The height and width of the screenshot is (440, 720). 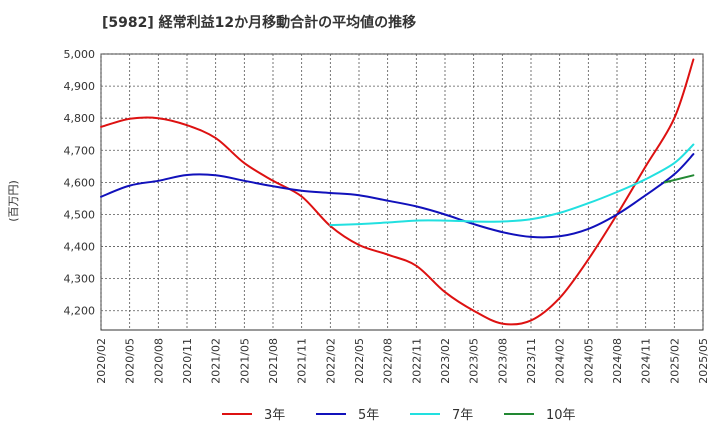 What do you see at coordinates (80, 247) in the screenshot?
I see `y-tick-label: 4,400` at bounding box center [80, 247].